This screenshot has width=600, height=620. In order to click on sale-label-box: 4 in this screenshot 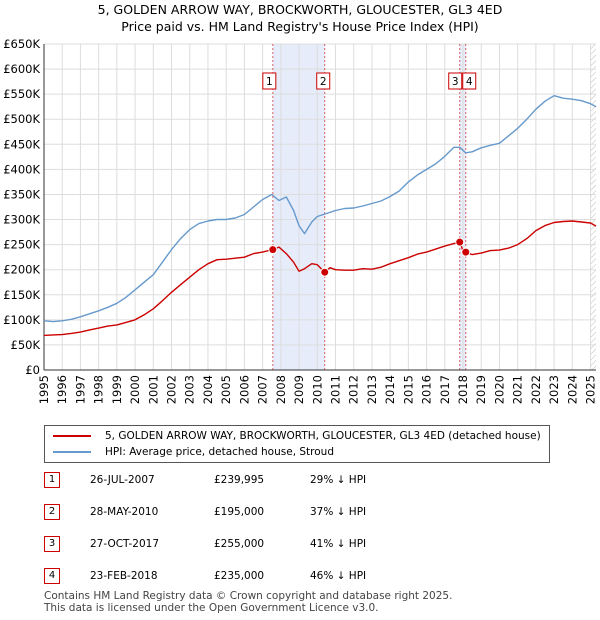, I will do `click(469, 81)`.